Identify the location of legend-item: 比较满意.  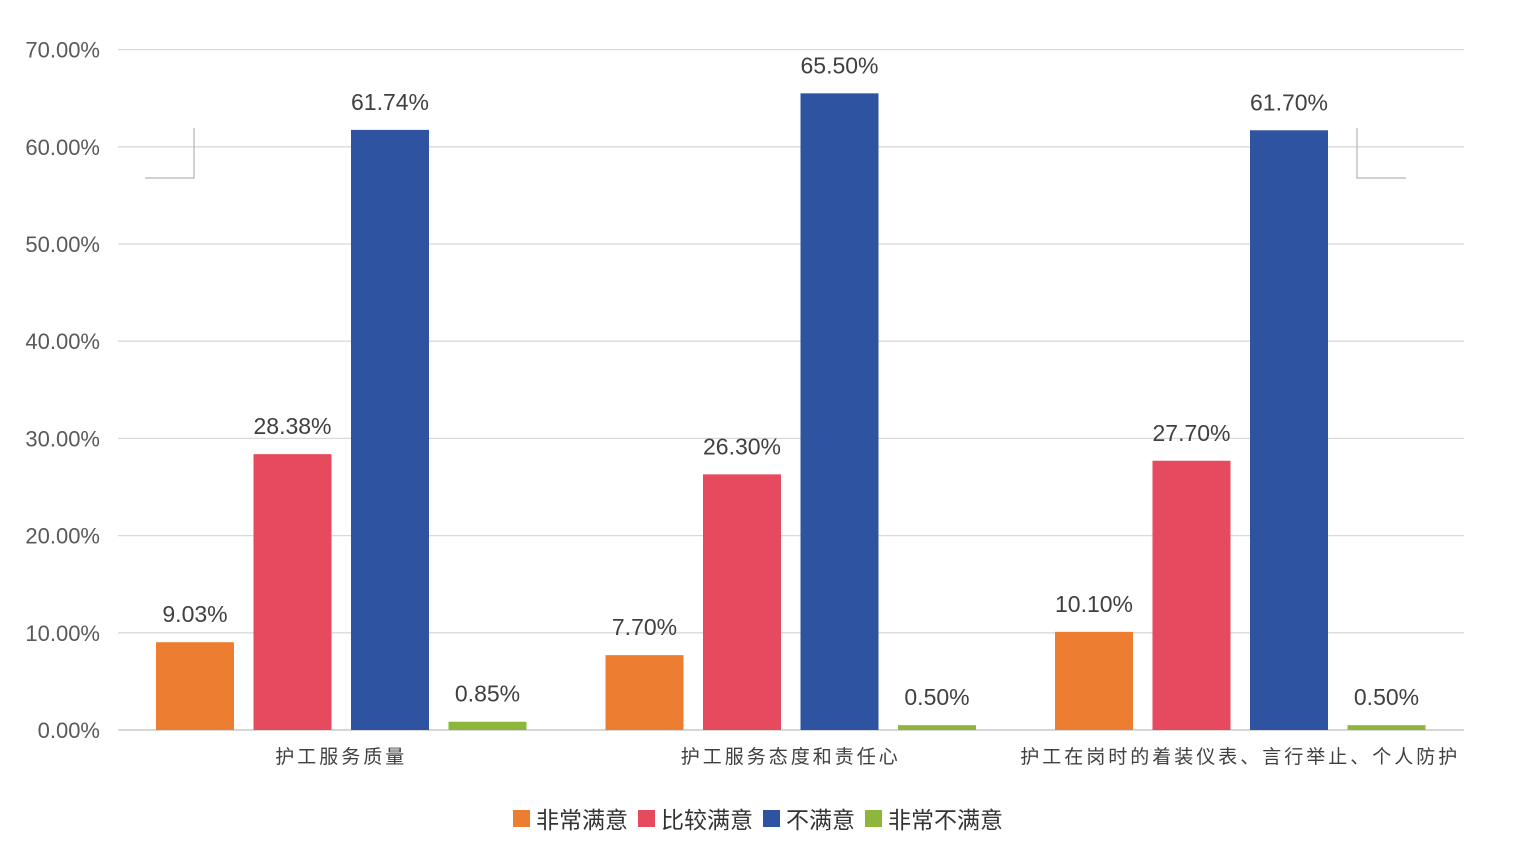
(695, 818).